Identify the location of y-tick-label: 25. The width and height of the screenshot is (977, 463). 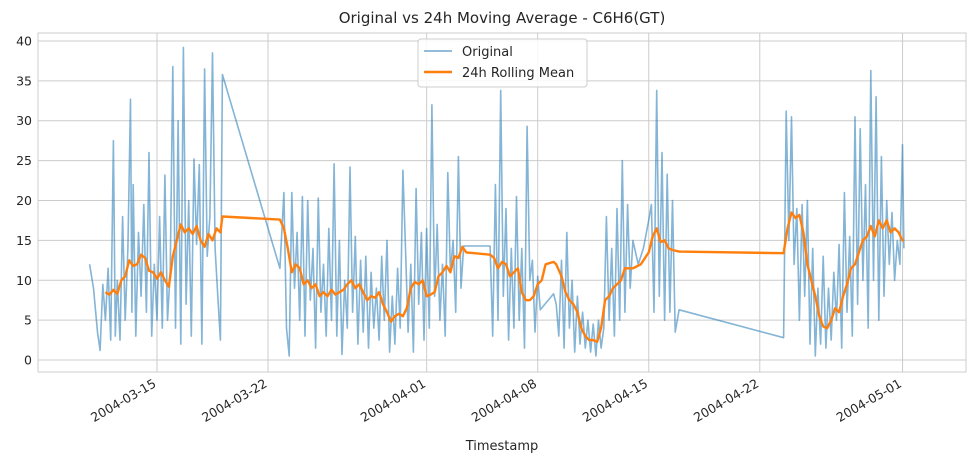
(24, 160).